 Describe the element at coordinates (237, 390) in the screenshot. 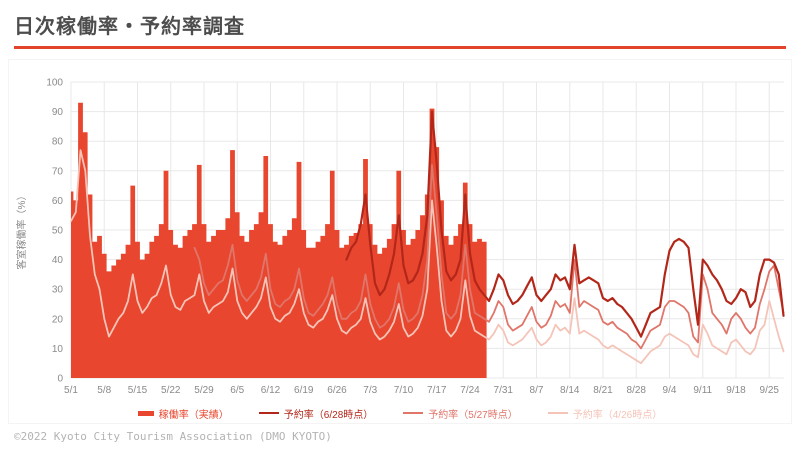

I see `x-tick-label: 6/5` at that location.